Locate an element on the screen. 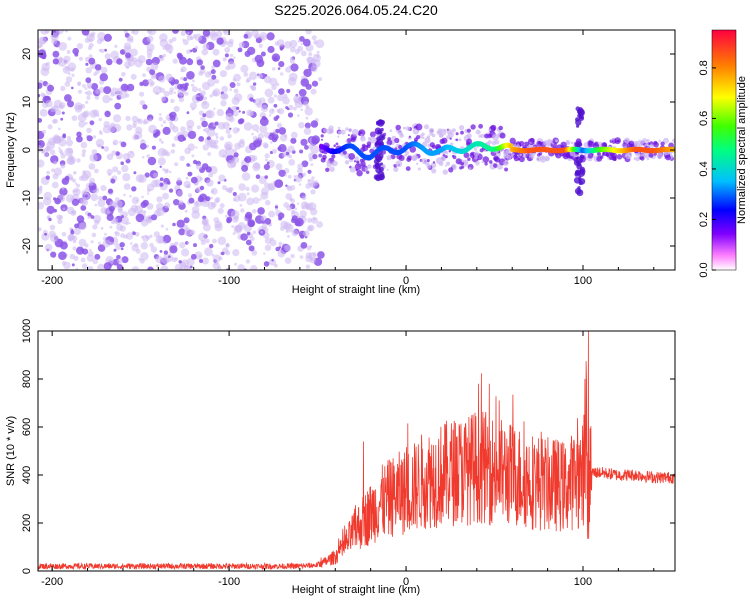 This screenshot has width=750, height=600. snr-x-axis-title: Height of straight line (km) is located at coordinates (356, 590).